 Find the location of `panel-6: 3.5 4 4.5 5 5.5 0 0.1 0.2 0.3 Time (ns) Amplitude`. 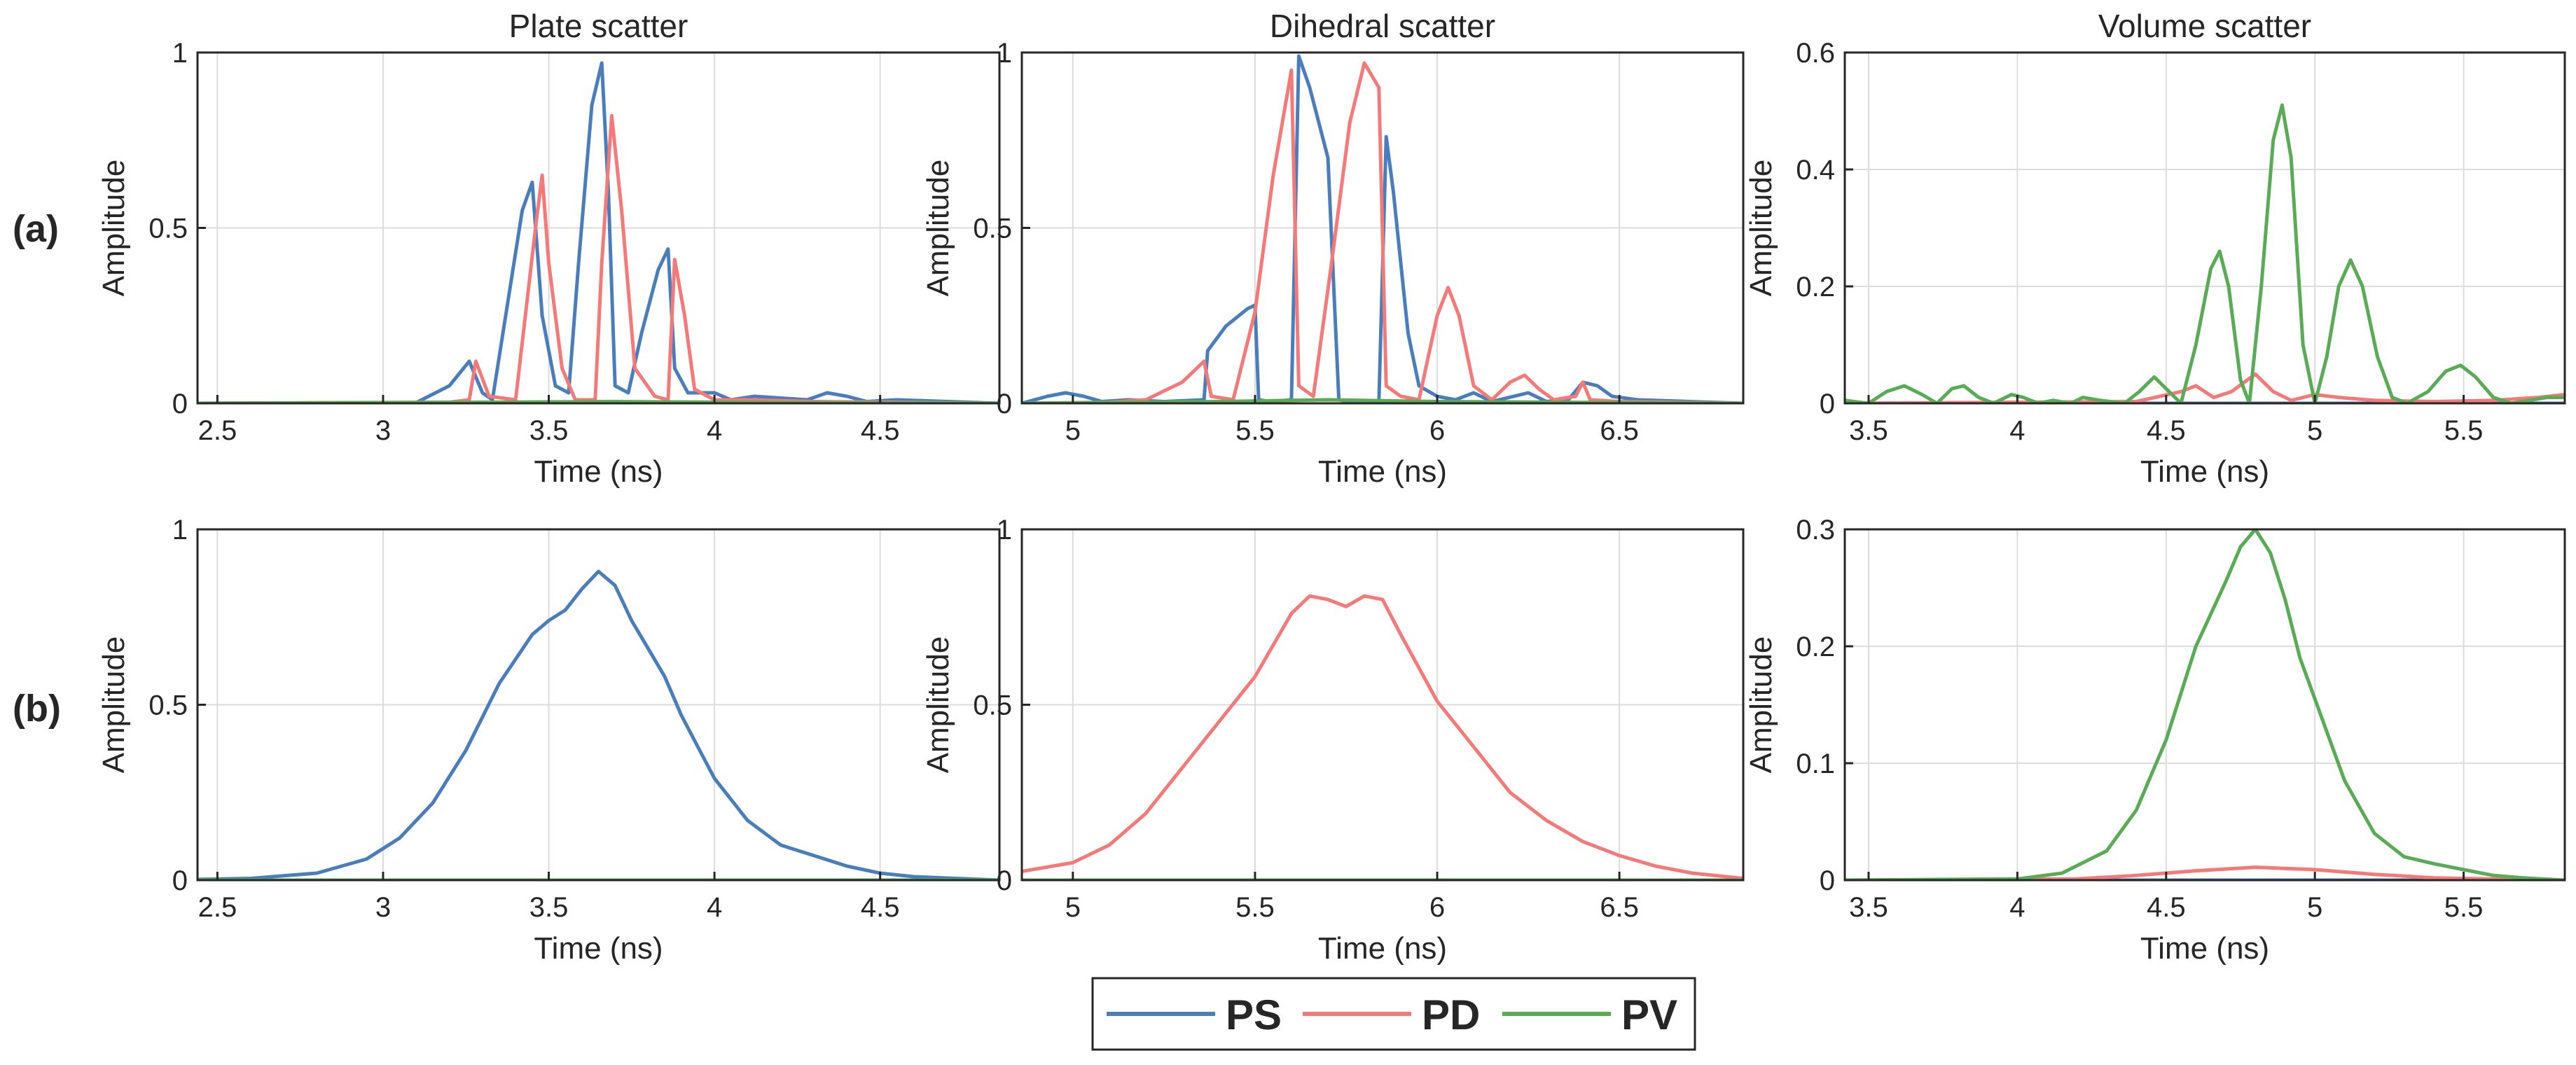

panel-6: 3.5 4 4.5 5 5.5 0 0.1 0.2 0.3 Time (ns) Amplitude is located at coordinates (2155, 741).